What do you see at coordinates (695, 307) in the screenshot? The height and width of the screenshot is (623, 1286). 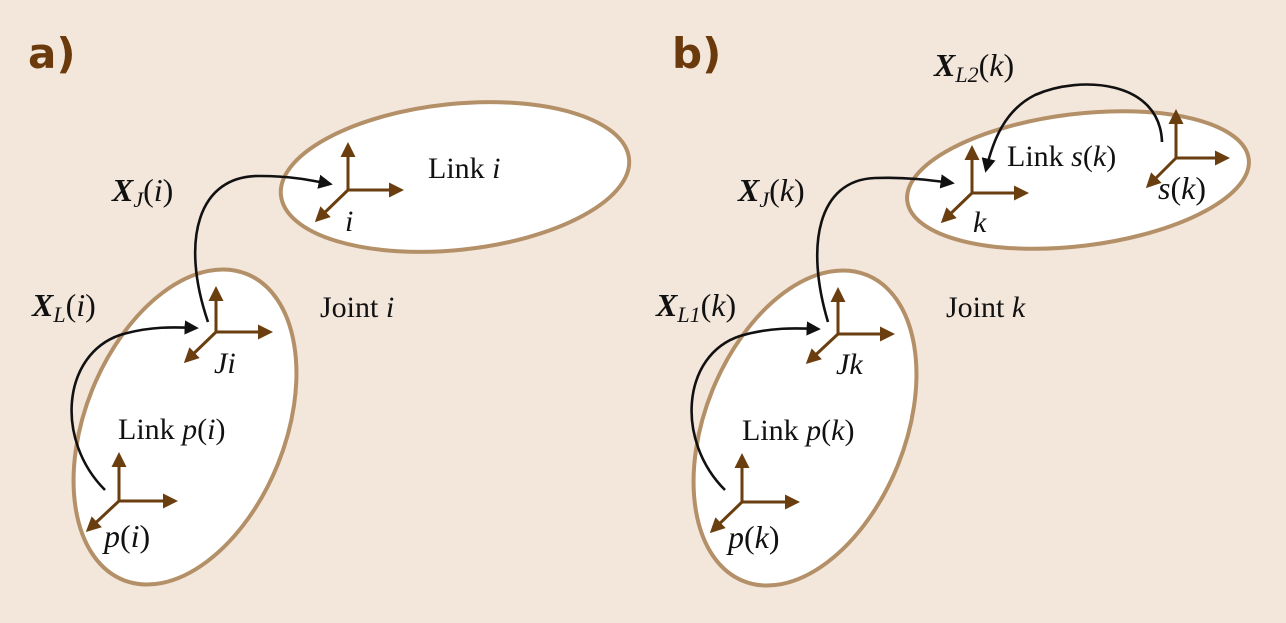 I see `xl1-k-label: XL1(k)` at bounding box center [695, 307].